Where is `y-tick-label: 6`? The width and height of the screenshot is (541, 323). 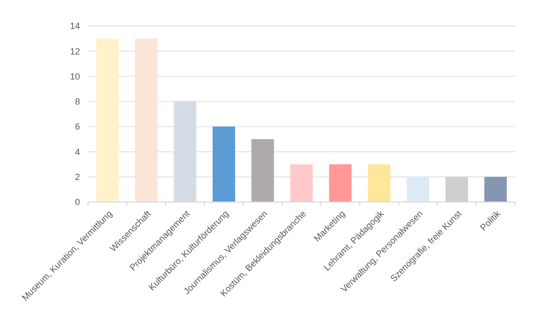 y-tick-label: 6 is located at coordinates (77, 127).